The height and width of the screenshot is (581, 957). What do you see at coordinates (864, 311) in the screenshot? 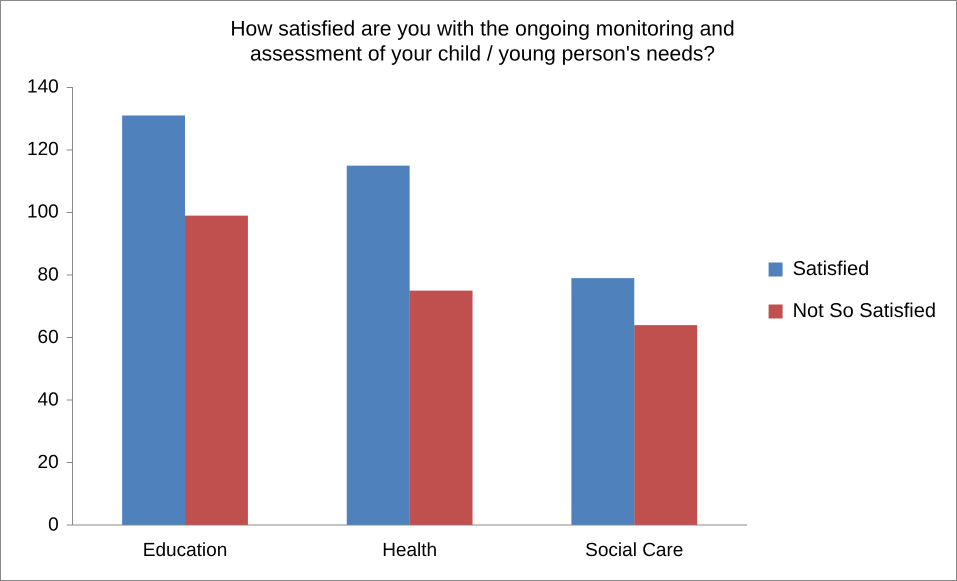
I see `legend-label: Not So Satisfied` at bounding box center [864, 311].